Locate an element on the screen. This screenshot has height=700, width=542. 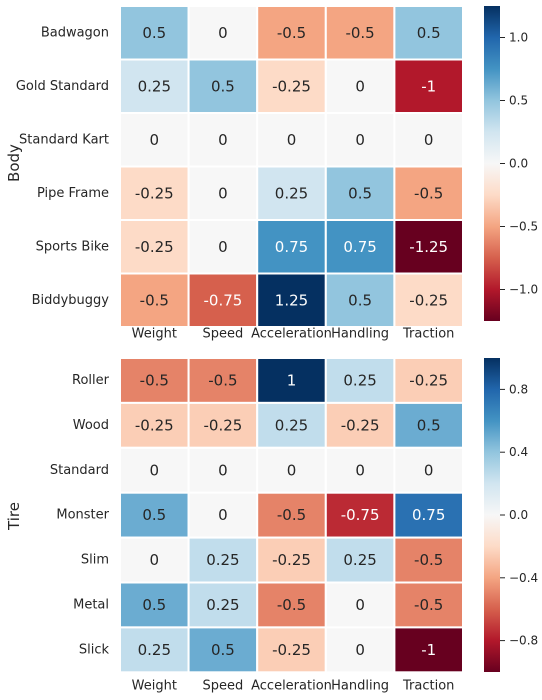
colorbar-tick-label: 0.4 is located at coordinates (518, 452).